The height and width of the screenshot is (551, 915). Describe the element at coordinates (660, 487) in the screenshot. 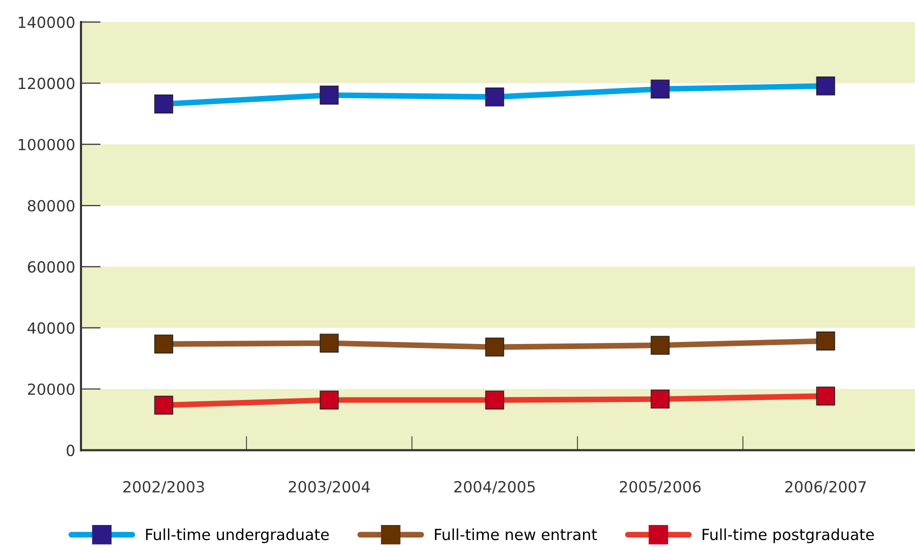

I see `x-tick-label: 2005/2006` at that location.